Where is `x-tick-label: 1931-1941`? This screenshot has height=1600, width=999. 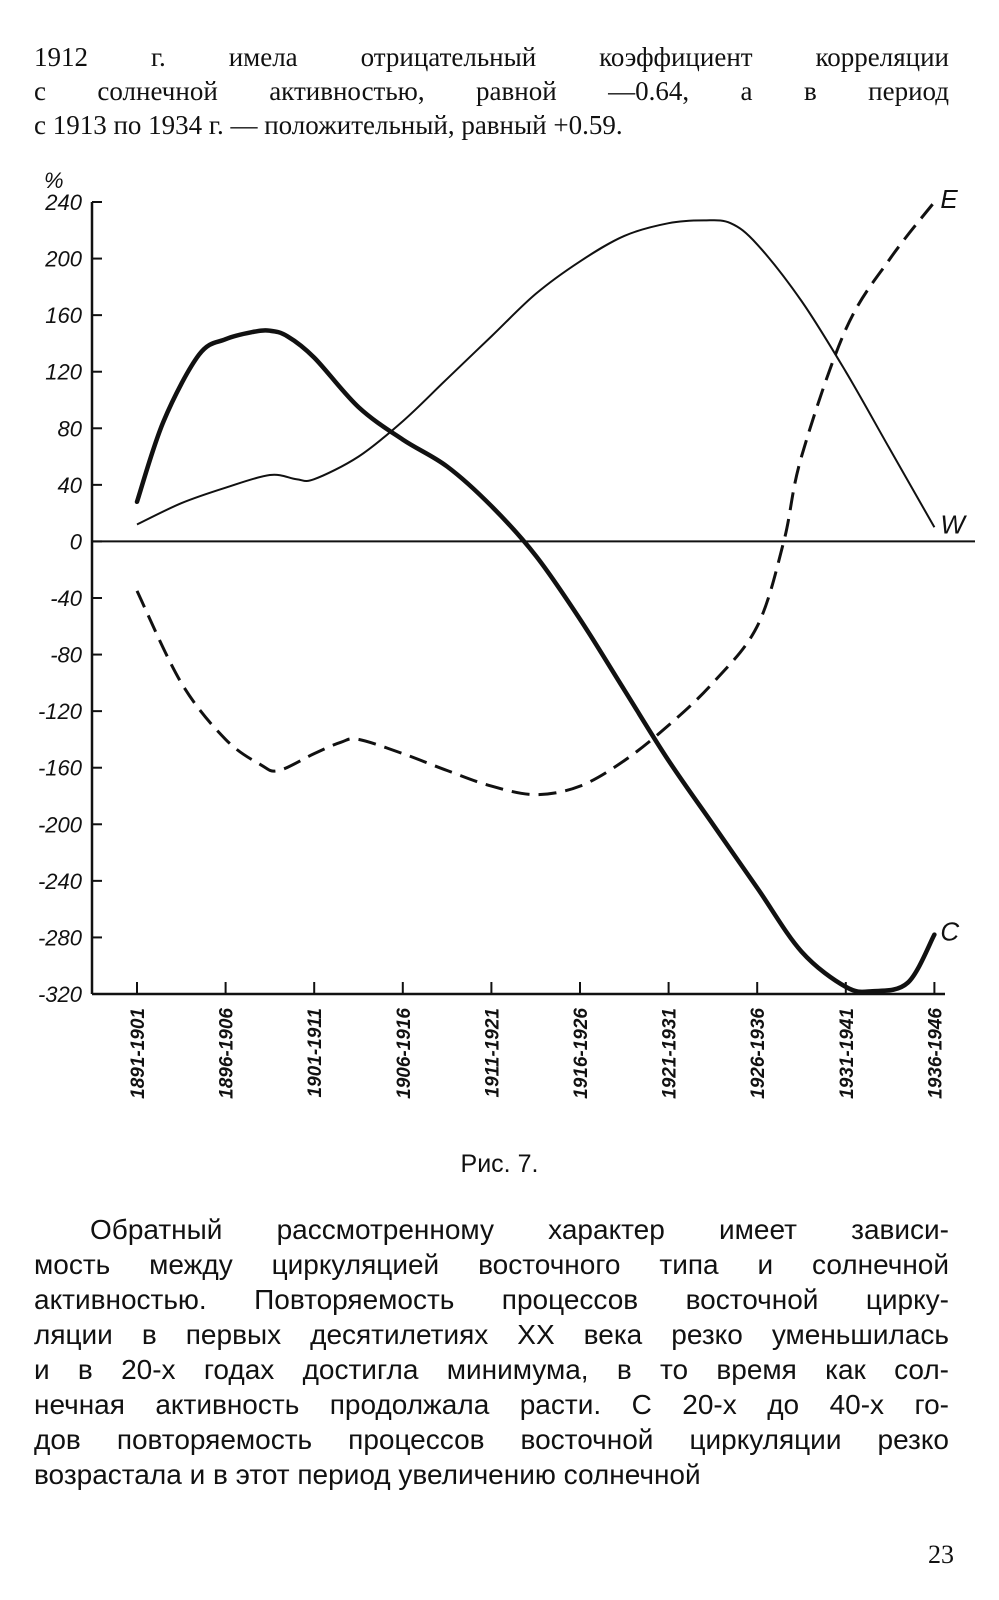 x-tick-label: 1931-1941 is located at coordinates (847, 1053).